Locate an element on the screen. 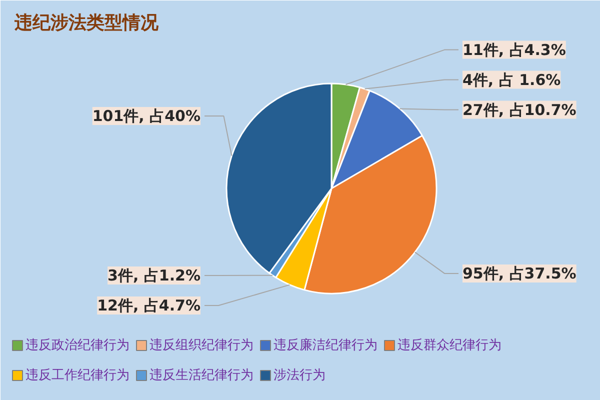 Image resolution: width=600 pixels, height=400 pixels. legend-label: 违反工作纪律行为 is located at coordinates (78, 375).